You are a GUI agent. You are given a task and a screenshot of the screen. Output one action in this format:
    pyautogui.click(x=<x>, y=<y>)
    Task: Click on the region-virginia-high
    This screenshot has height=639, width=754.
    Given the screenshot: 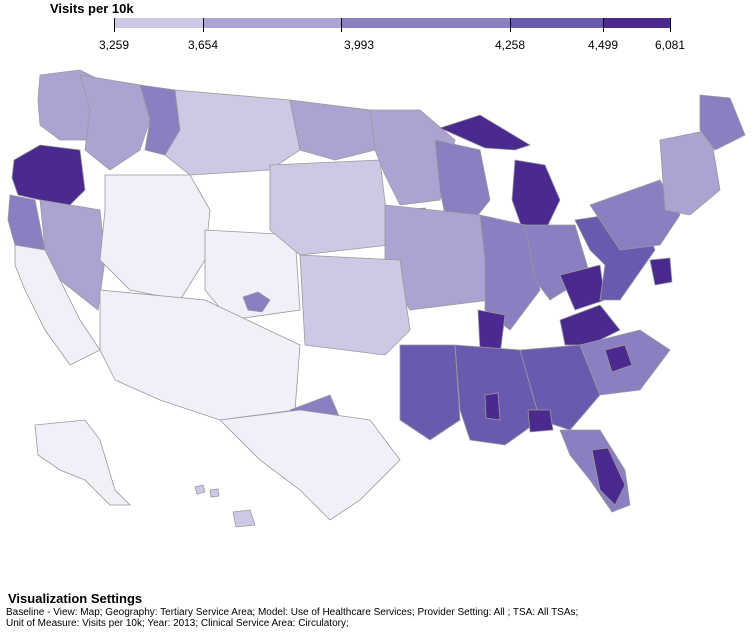 What is the action you would take?
    pyautogui.click(x=590, y=325)
    